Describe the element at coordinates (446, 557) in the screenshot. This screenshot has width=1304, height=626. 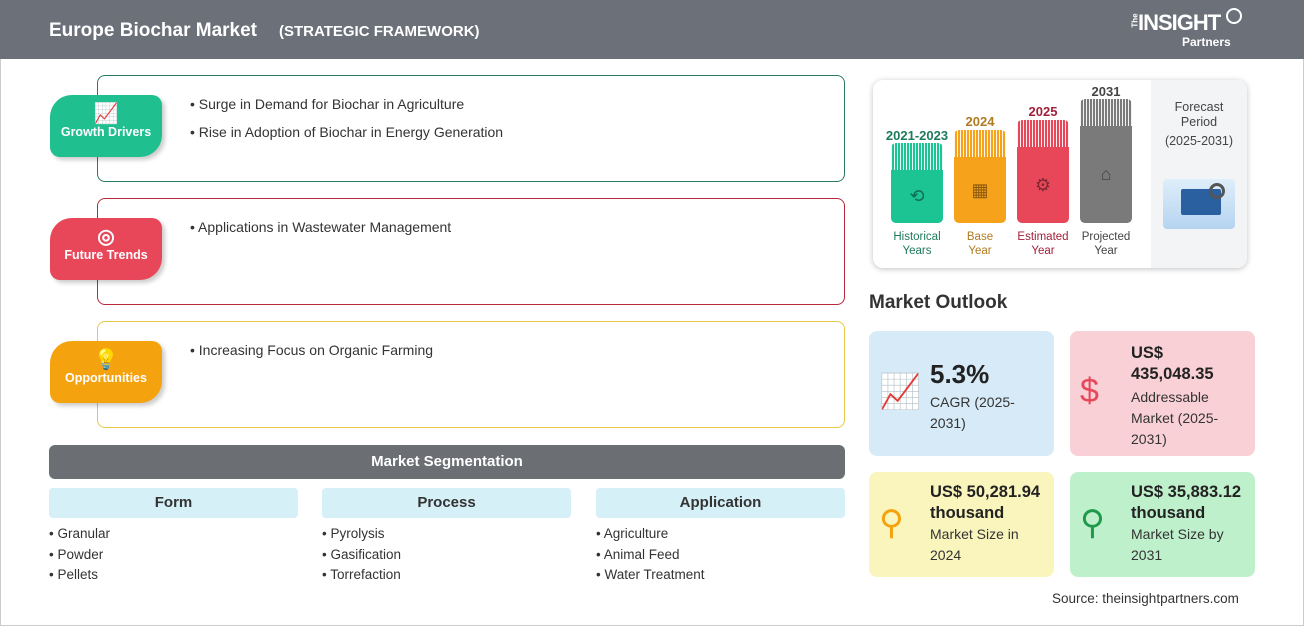
I see `segment-item: Gasification` at that location.